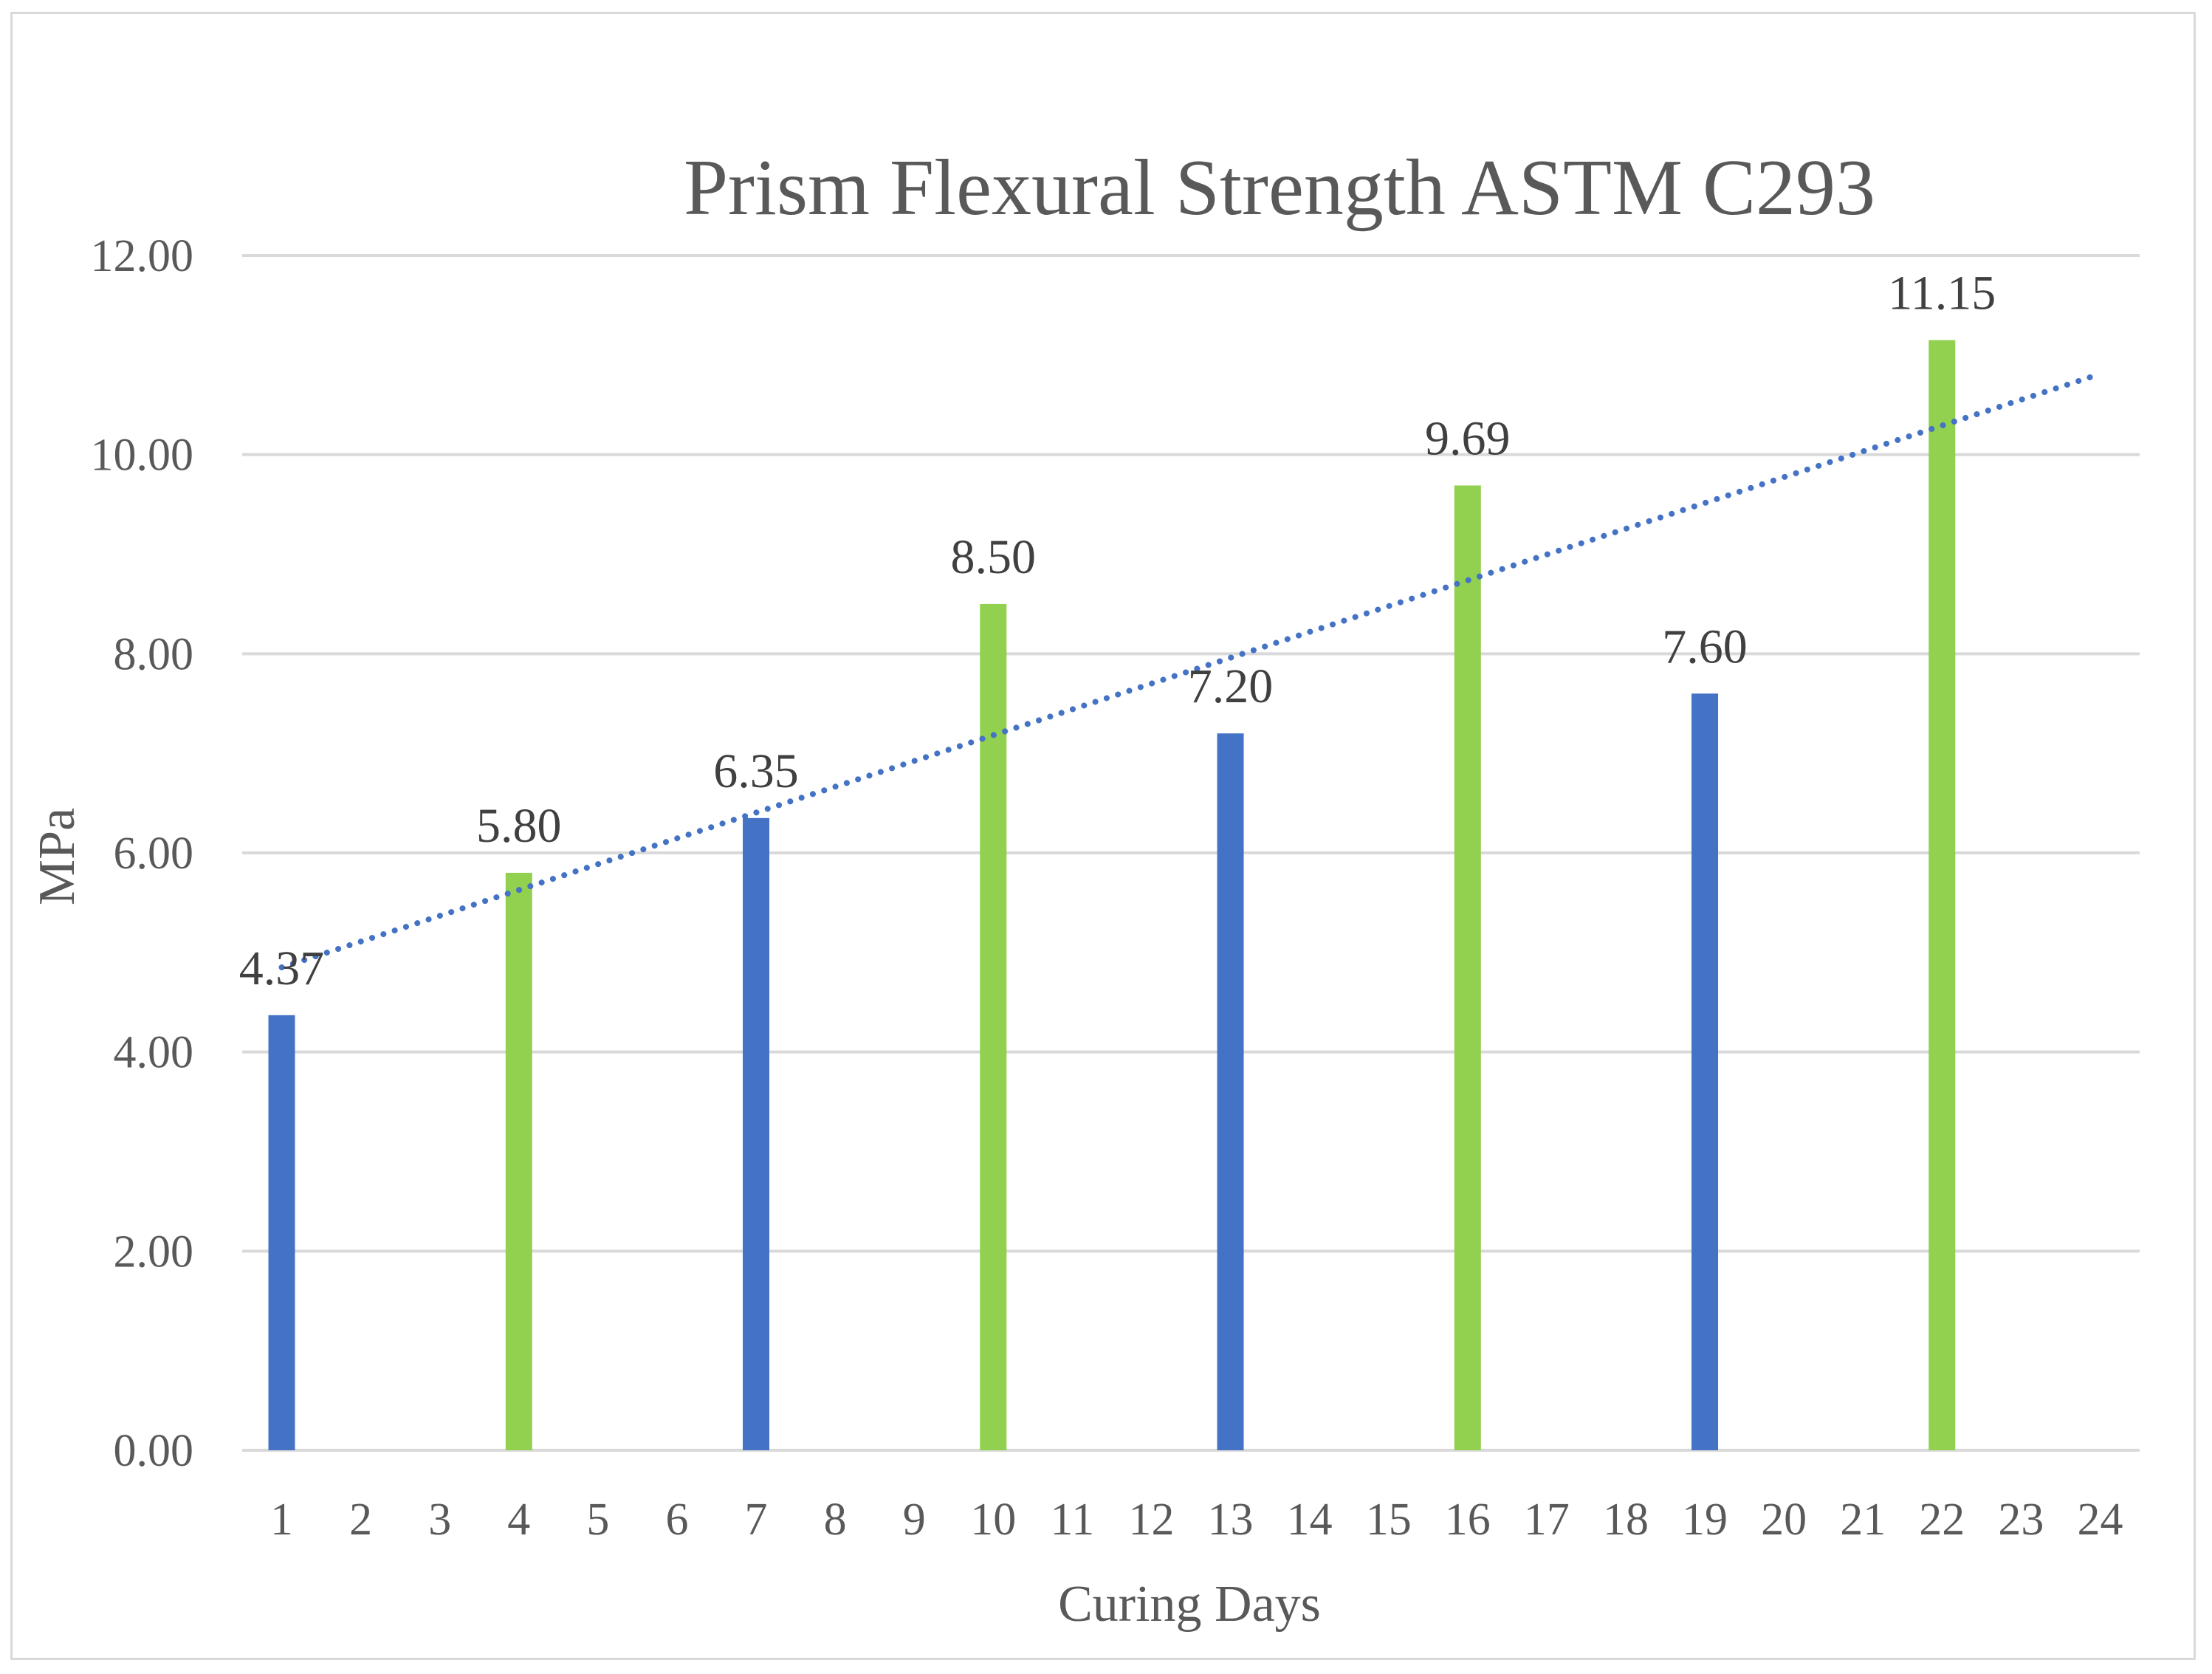 This screenshot has width=2212, height=1674. What do you see at coordinates (756, 771) in the screenshot?
I see `data-label: 6.35` at bounding box center [756, 771].